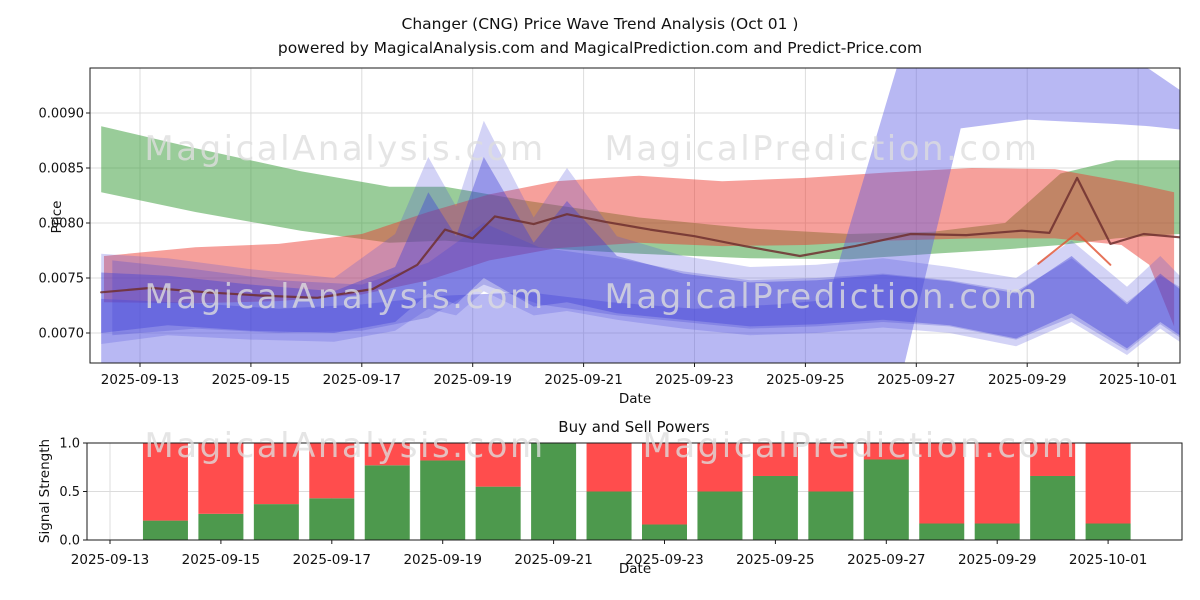 This screenshot has width=1200, height=600. I want to click on y-tick-label: 0.0085, so click(62, 169).